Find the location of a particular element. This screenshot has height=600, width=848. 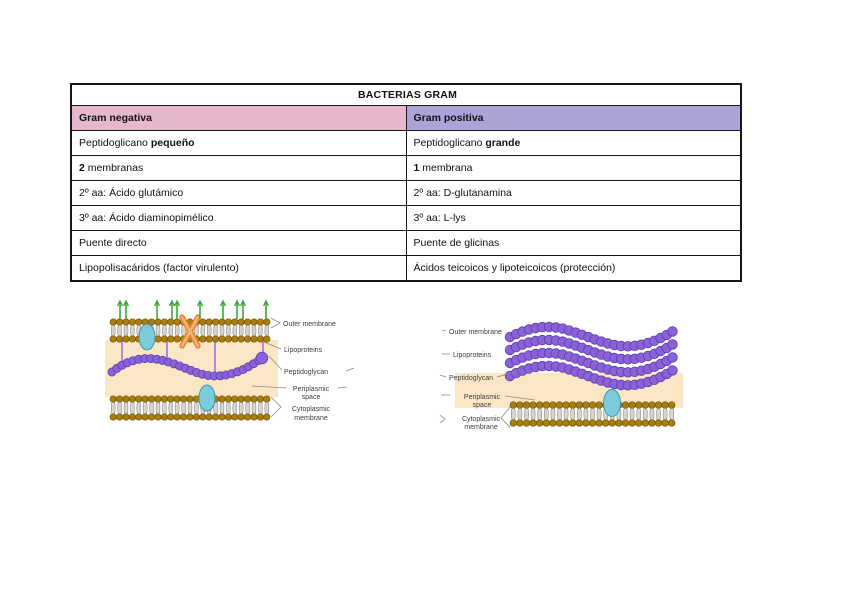

cell-positive: Peptidoglicano grande is located at coordinates (573, 143).